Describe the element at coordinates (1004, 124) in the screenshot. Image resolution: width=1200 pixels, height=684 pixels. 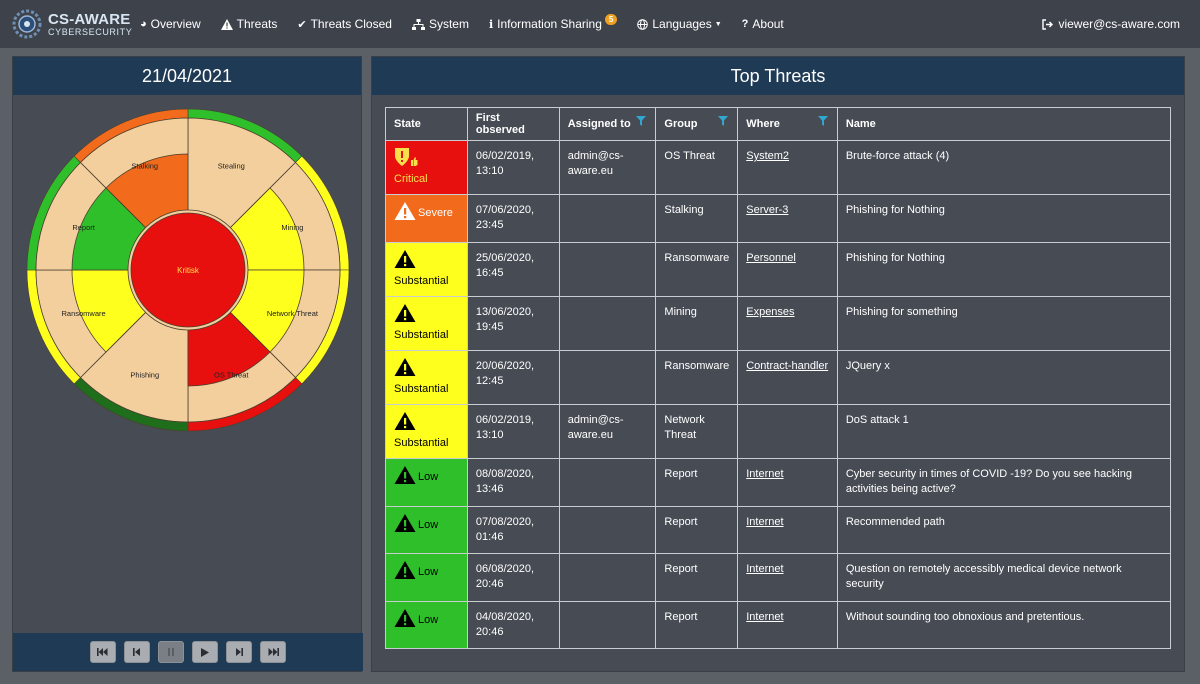
I see `column-header-name: Name` at that location.